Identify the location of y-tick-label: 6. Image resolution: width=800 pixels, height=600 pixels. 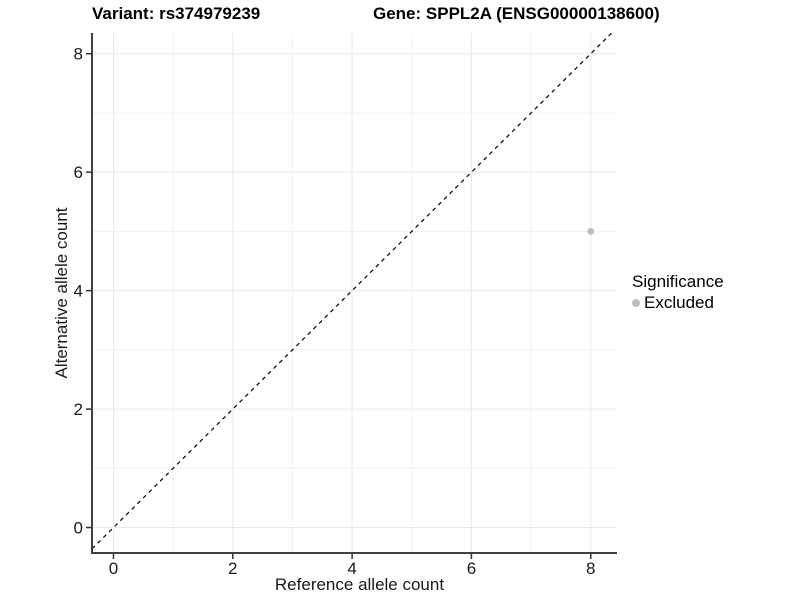
(78, 172).